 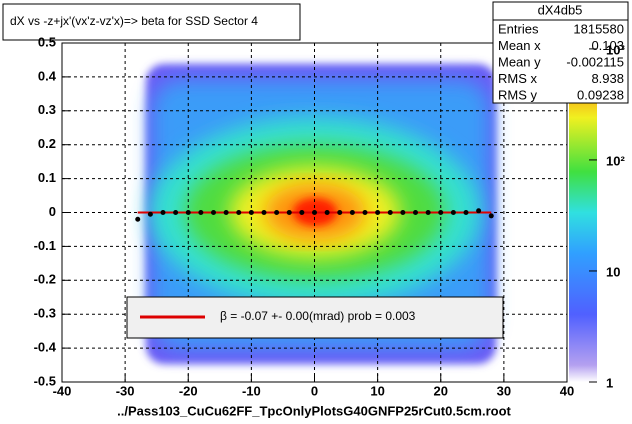 I want to click on stats-title: dX4db5, so click(x=560, y=9).